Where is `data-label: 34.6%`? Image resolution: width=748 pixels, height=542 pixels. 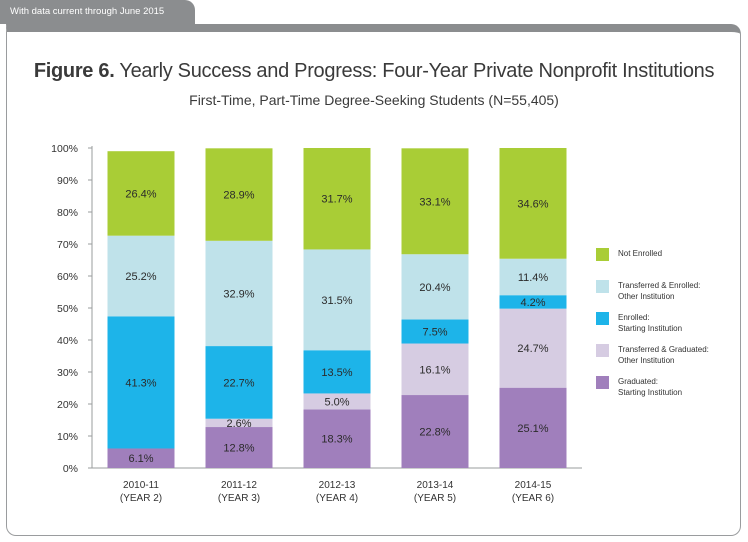
data-label: 34.6% is located at coordinates (532, 204).